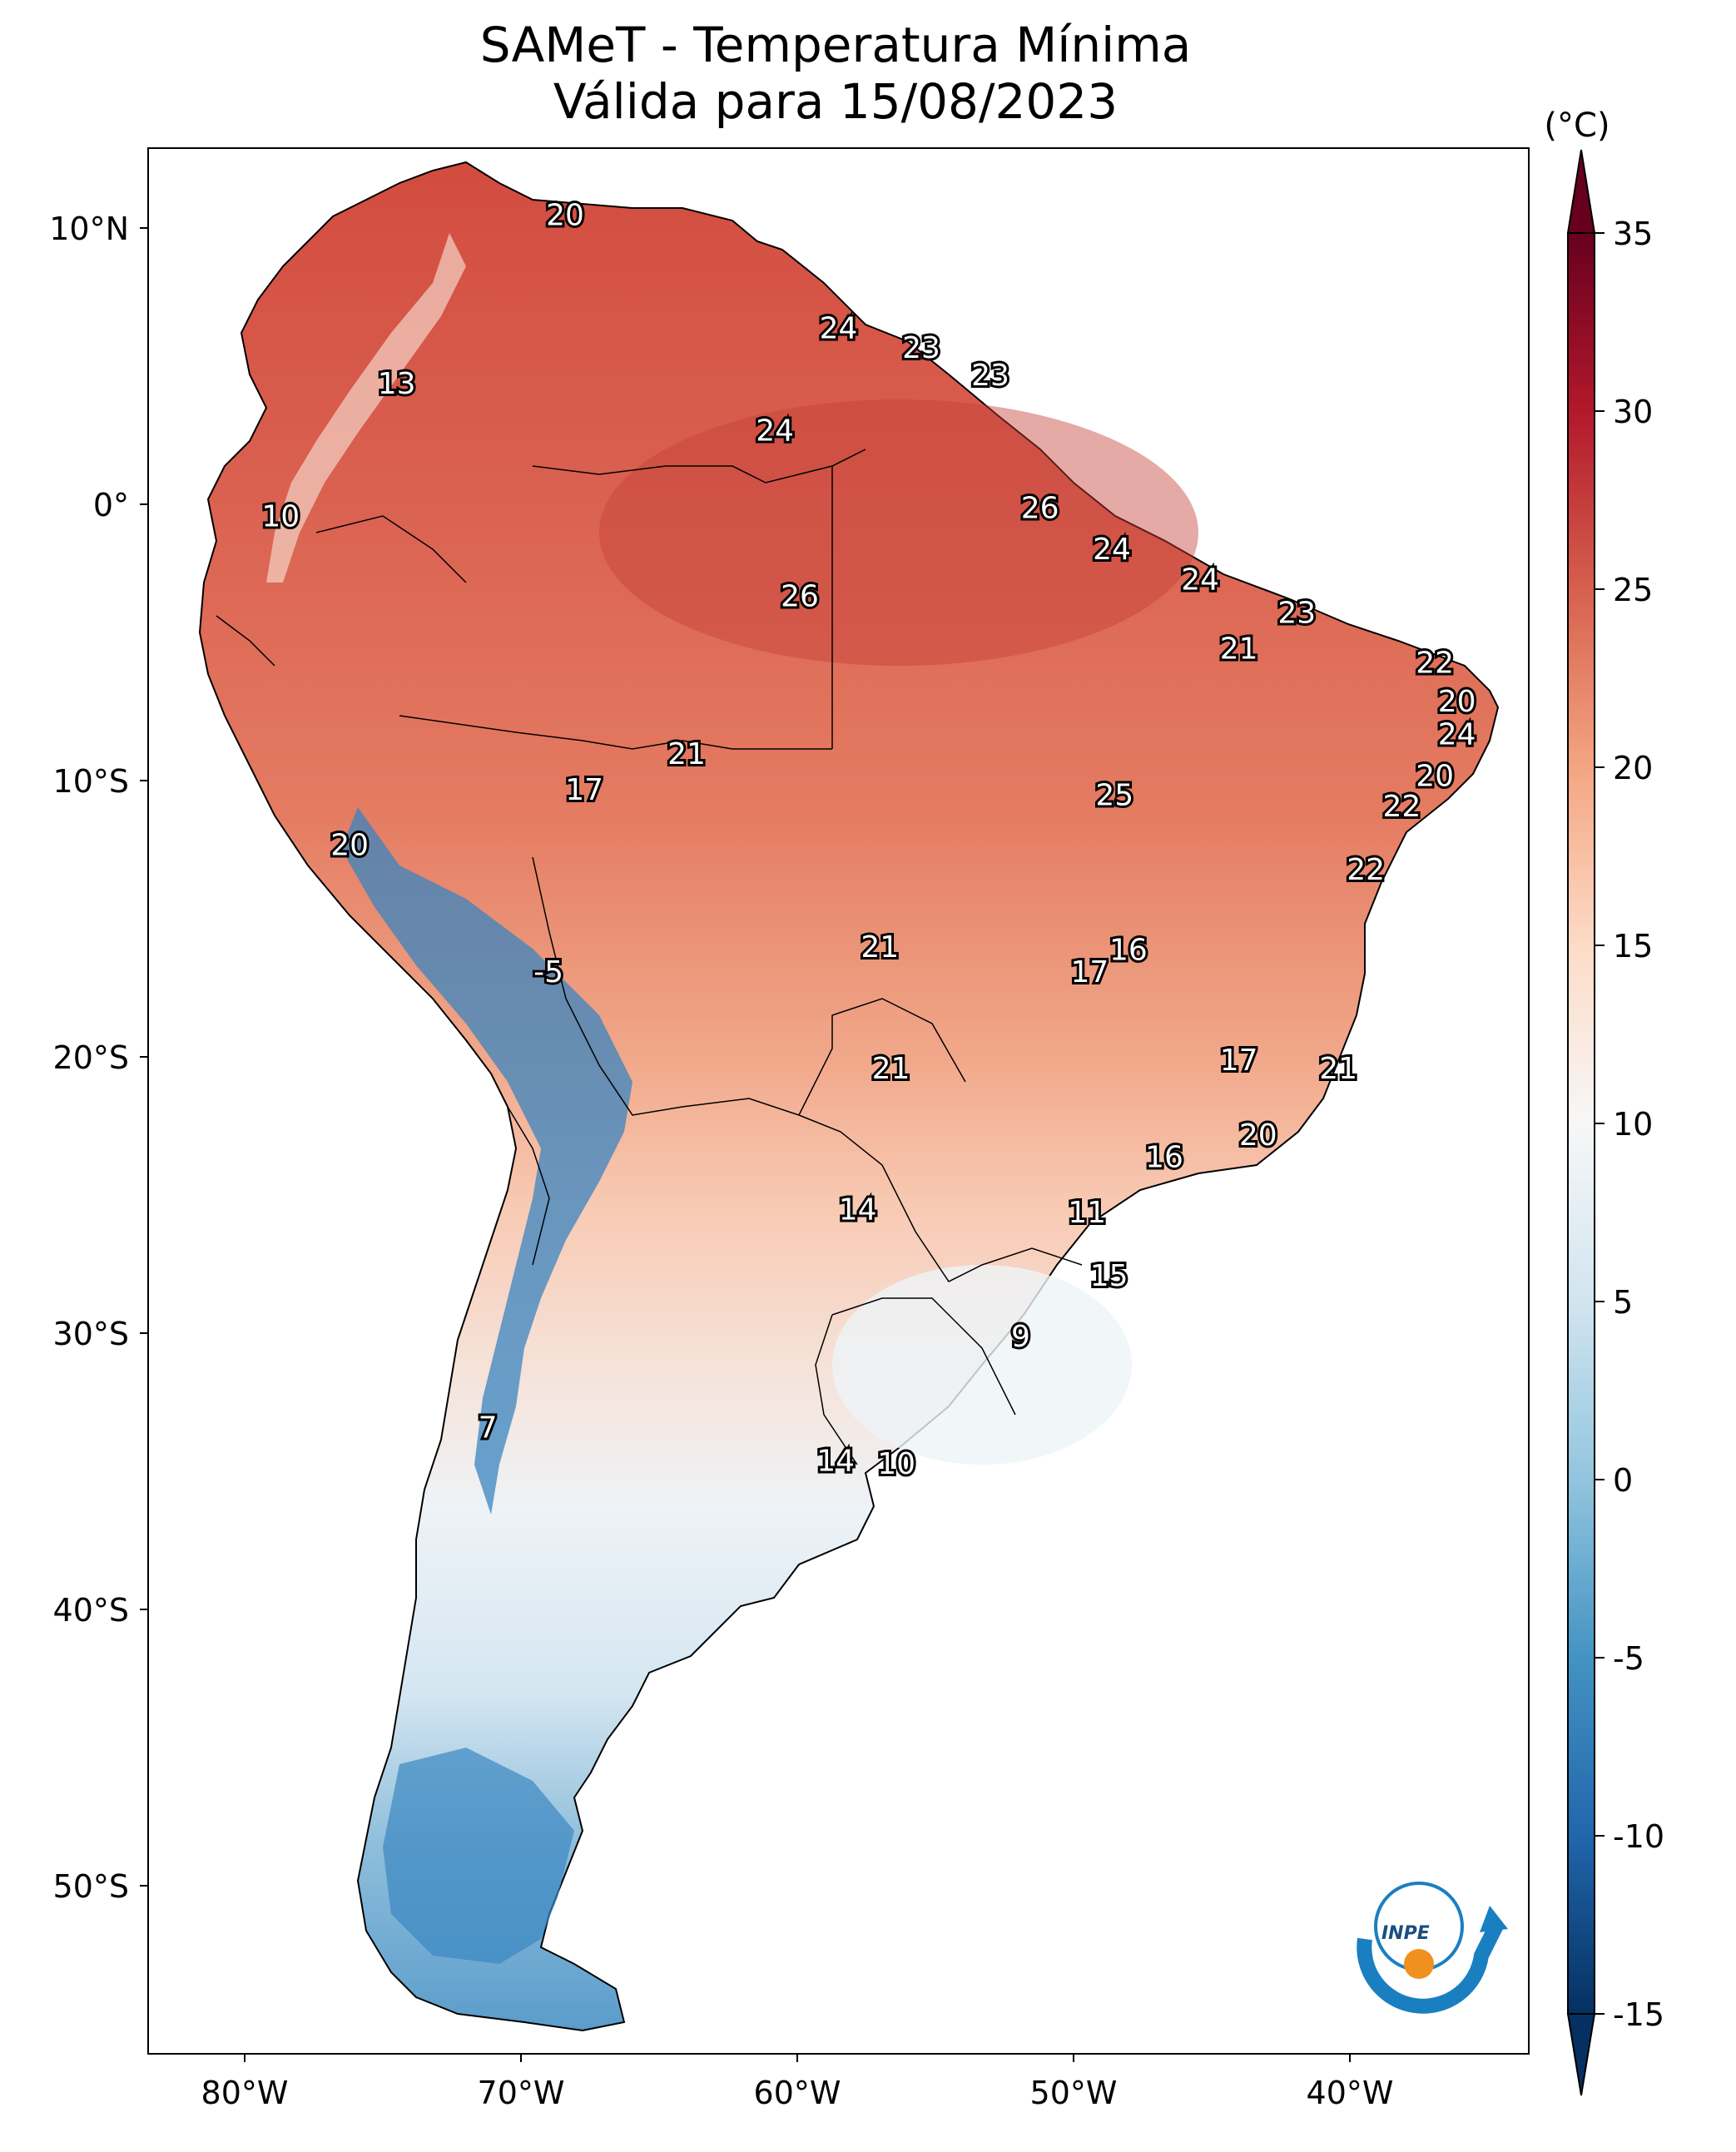  I want to click on x-tick-marks, so click(798, 2058).